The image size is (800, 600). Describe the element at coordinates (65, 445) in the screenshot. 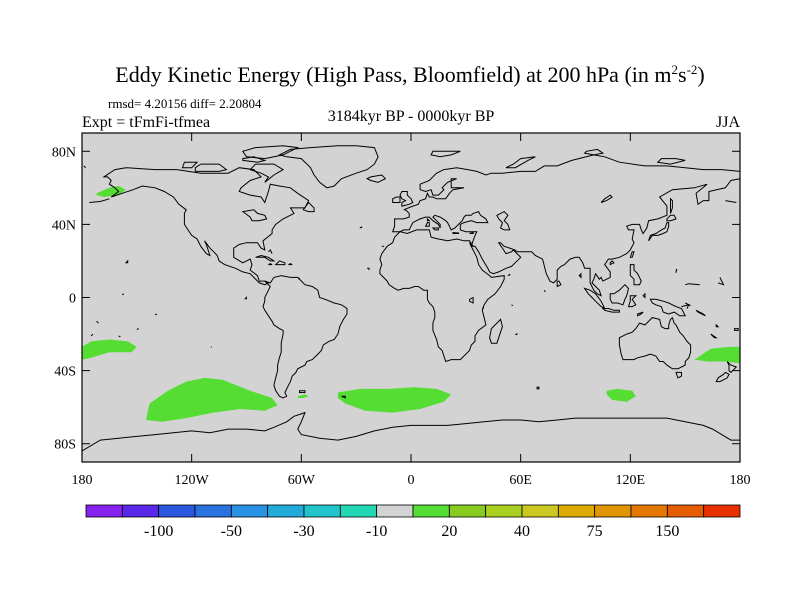

I see `lat-tick-label: 80S` at that location.